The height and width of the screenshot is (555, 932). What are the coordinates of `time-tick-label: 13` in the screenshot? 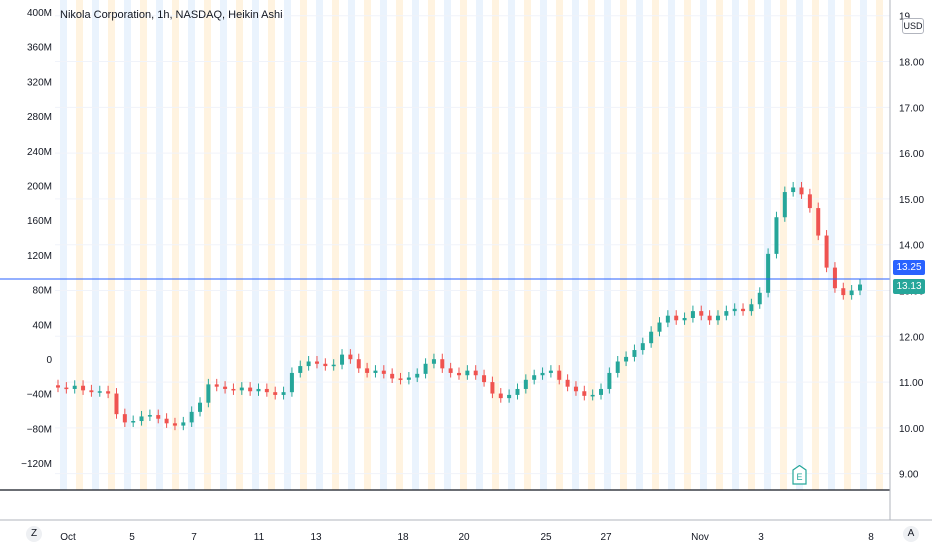 It's located at (316, 537).